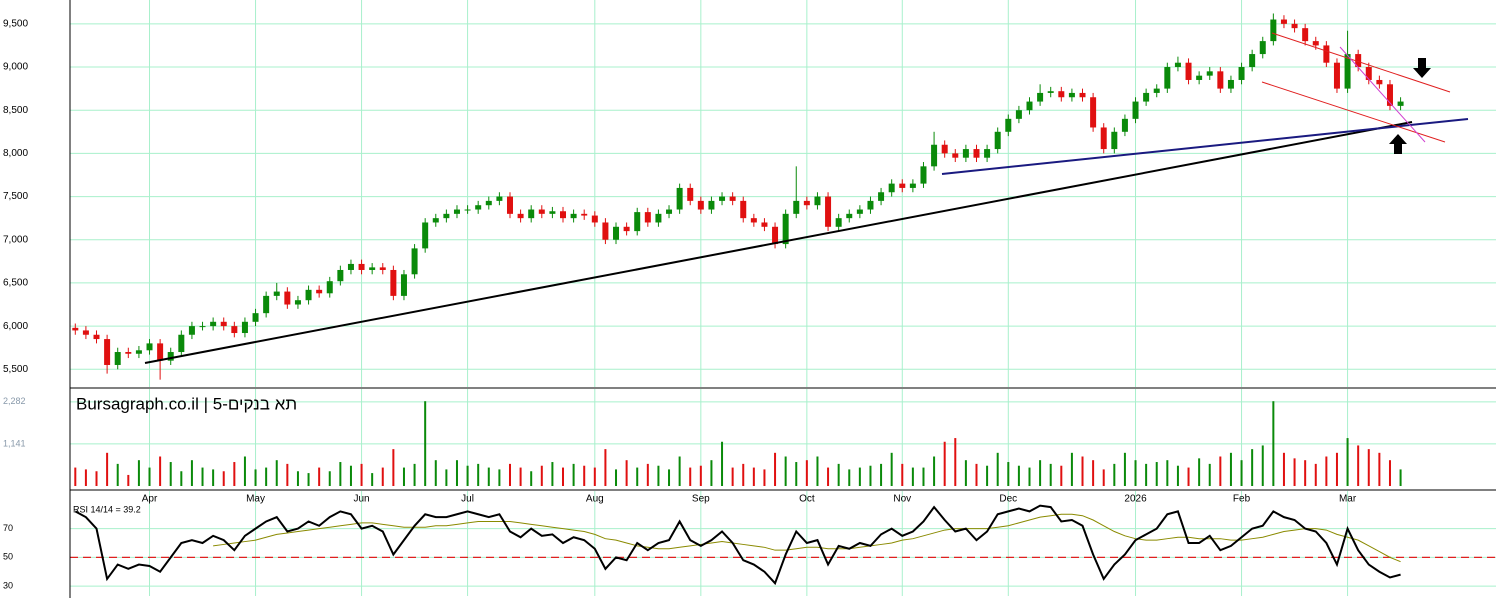  I want to click on y-tick-label: 5,500, so click(15, 369).